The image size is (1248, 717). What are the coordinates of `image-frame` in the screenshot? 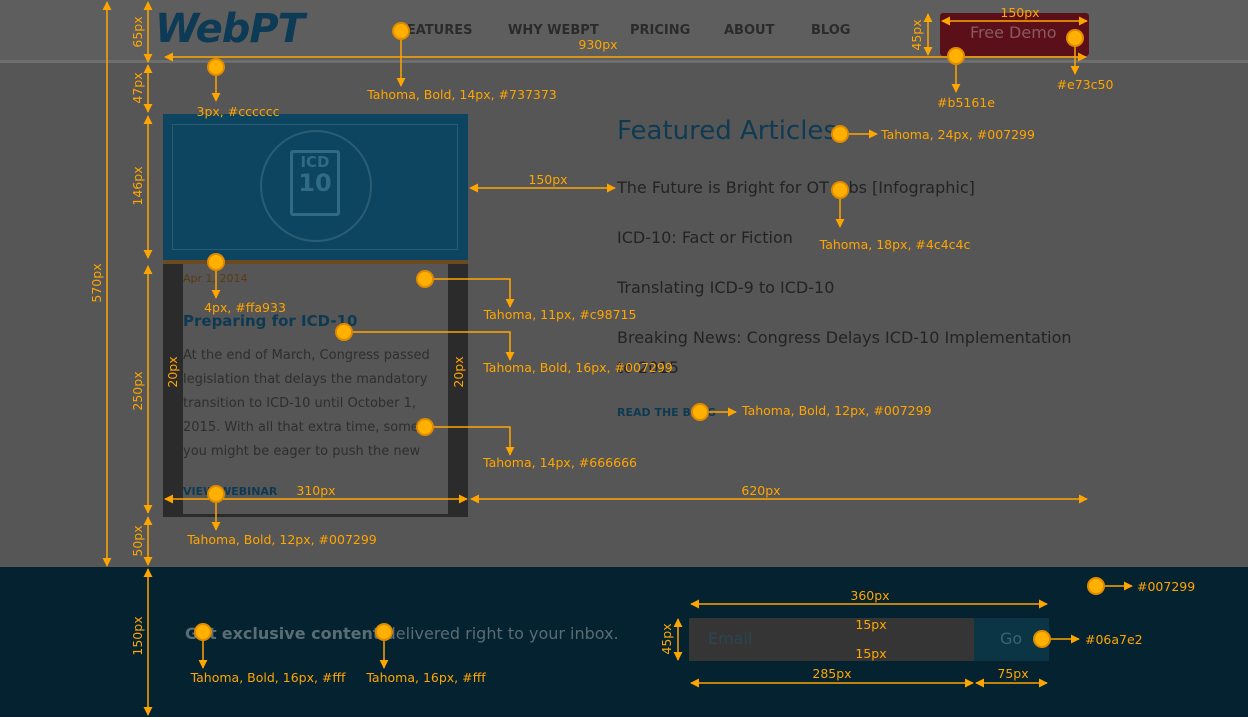 It's located at (315, 187).